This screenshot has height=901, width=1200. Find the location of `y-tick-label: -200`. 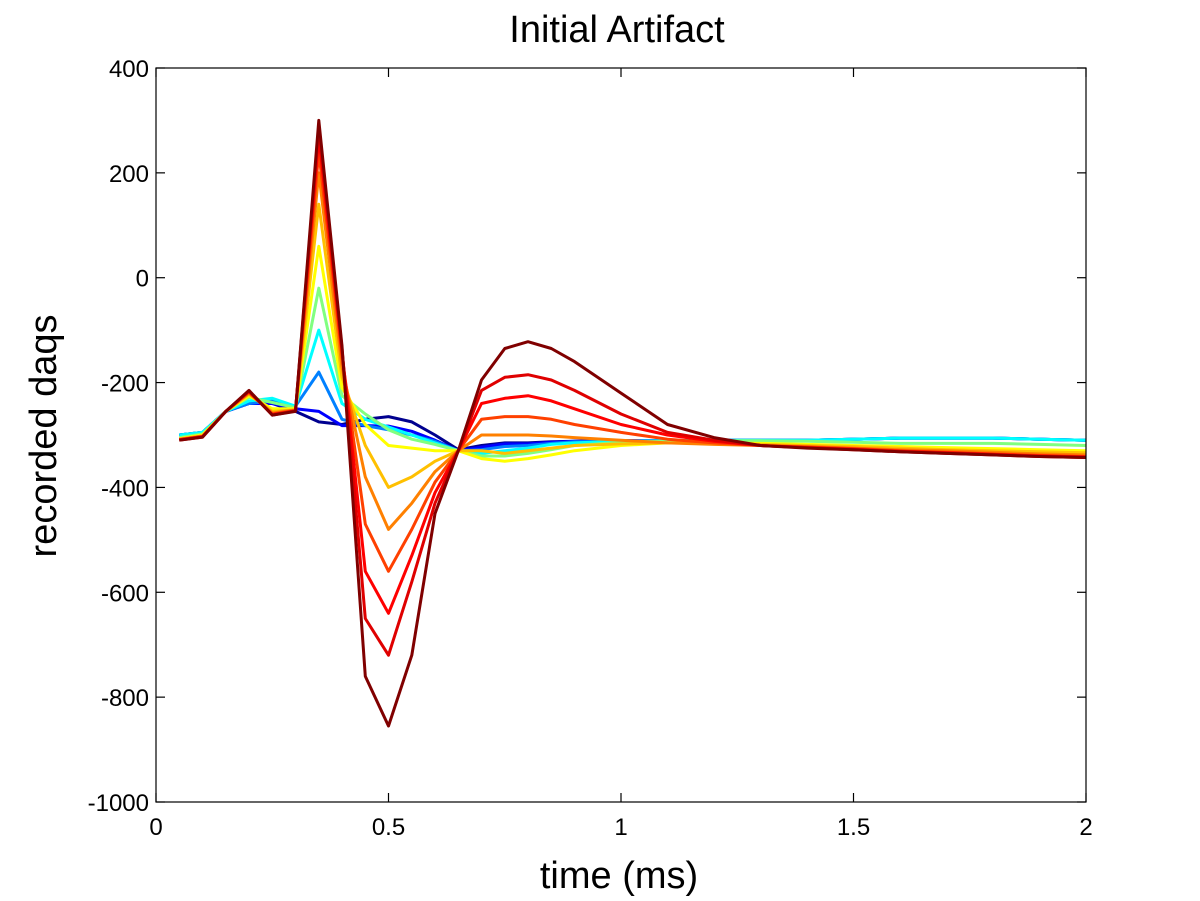

y-tick-label: -200 is located at coordinates (125, 384).